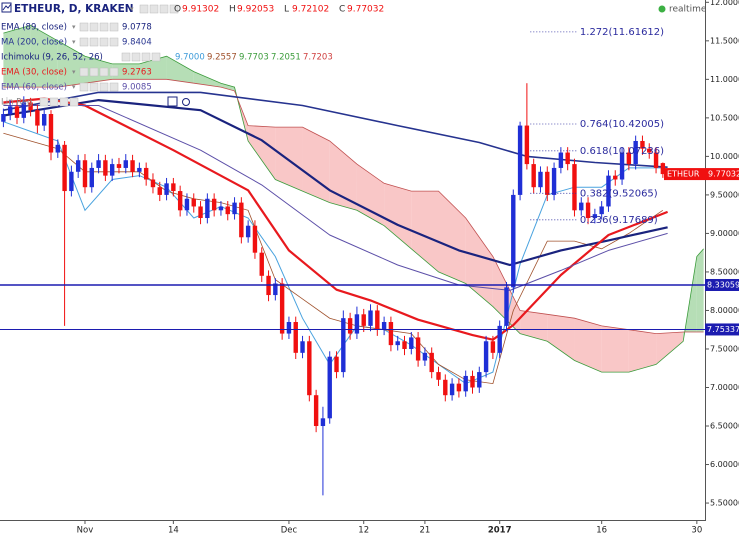 This screenshot has width=739, height=537. What do you see at coordinates (724, 503) in the screenshot?
I see `y-tick-label: 5.50000` at bounding box center [724, 503].